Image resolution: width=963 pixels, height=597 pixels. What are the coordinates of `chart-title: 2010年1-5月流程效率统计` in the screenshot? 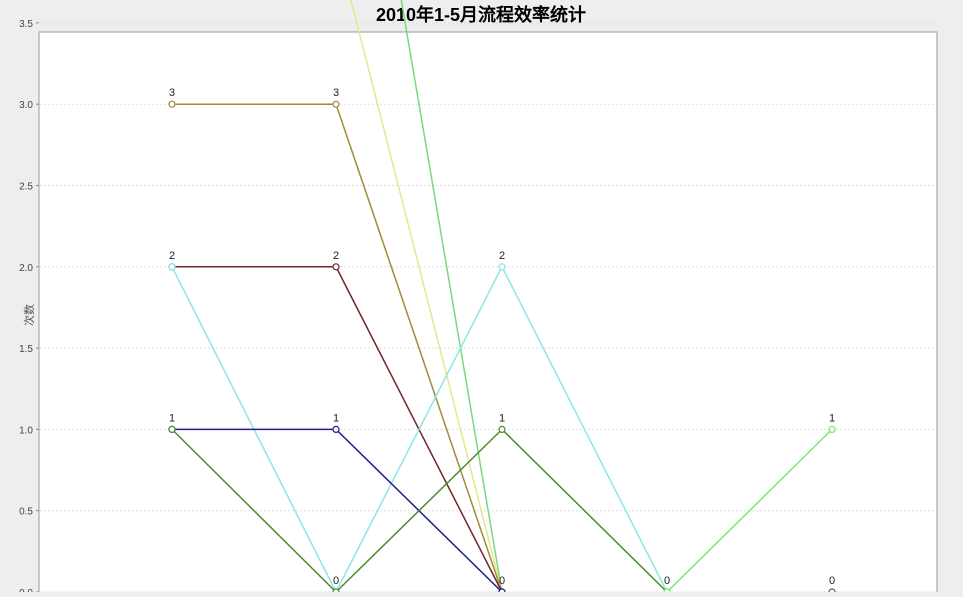 It's located at (481, 14).